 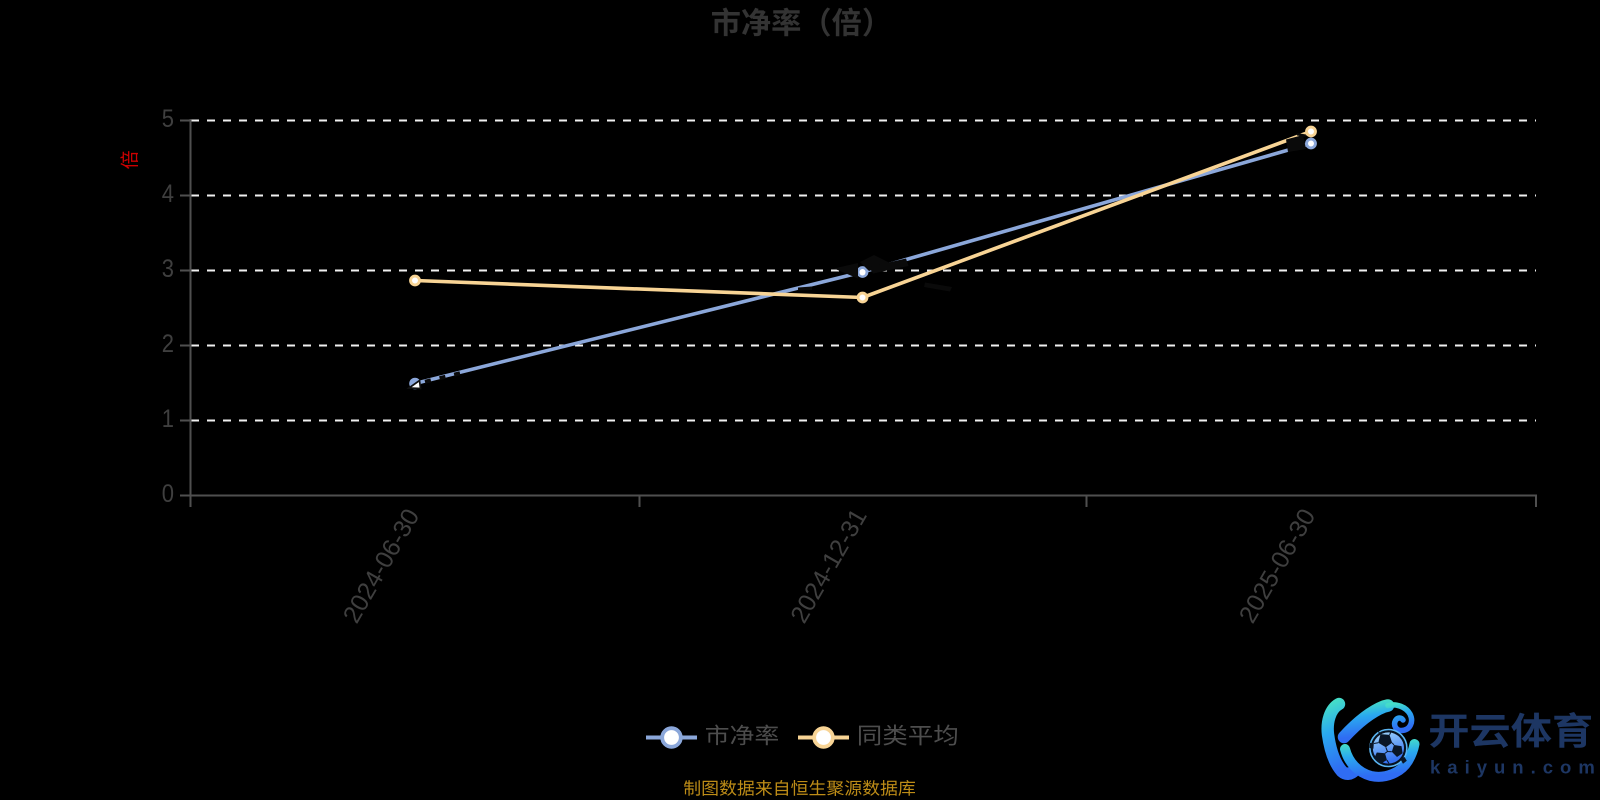 I want to click on svg-text: 4, so click(x=168, y=194).